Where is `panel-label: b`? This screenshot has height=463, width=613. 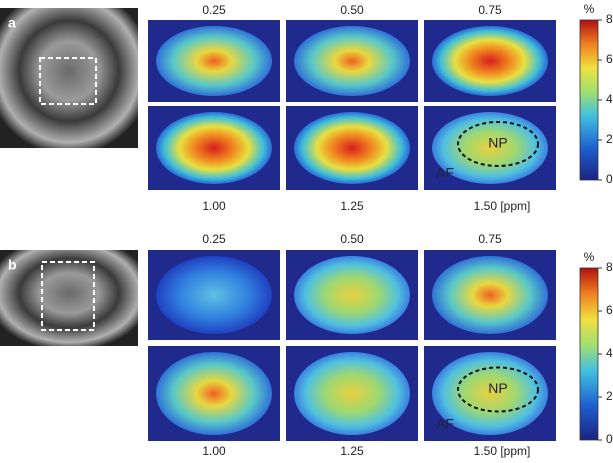
panel-label: b is located at coordinates (12, 265).